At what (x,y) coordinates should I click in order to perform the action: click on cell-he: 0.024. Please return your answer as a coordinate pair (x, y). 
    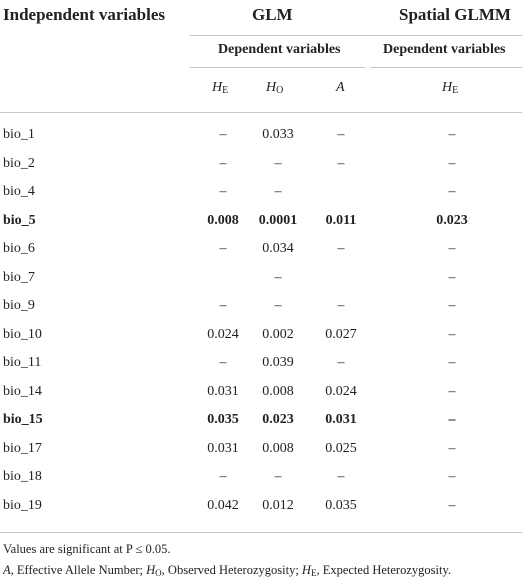
    Looking at the image, I should click on (223, 334).